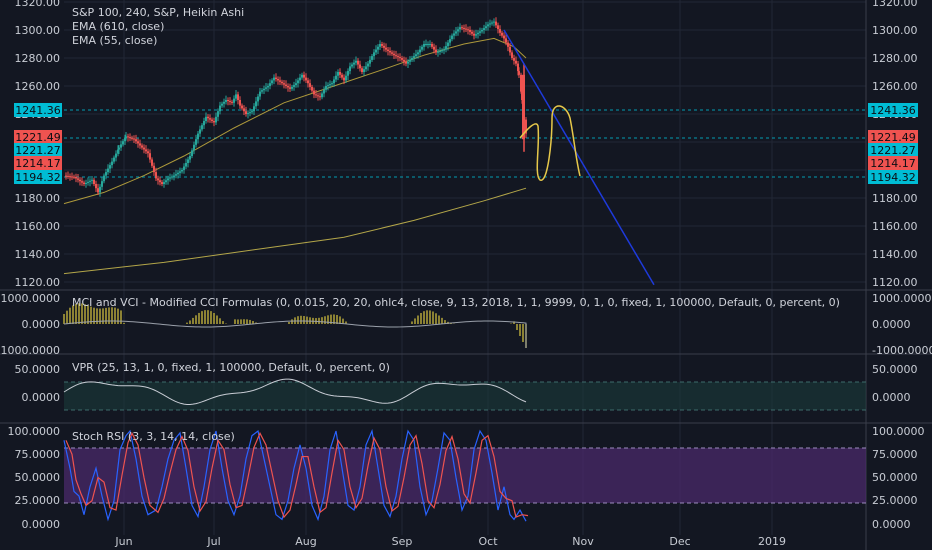  I want to click on right-pane-tick: 25.0000, so click(895, 500).